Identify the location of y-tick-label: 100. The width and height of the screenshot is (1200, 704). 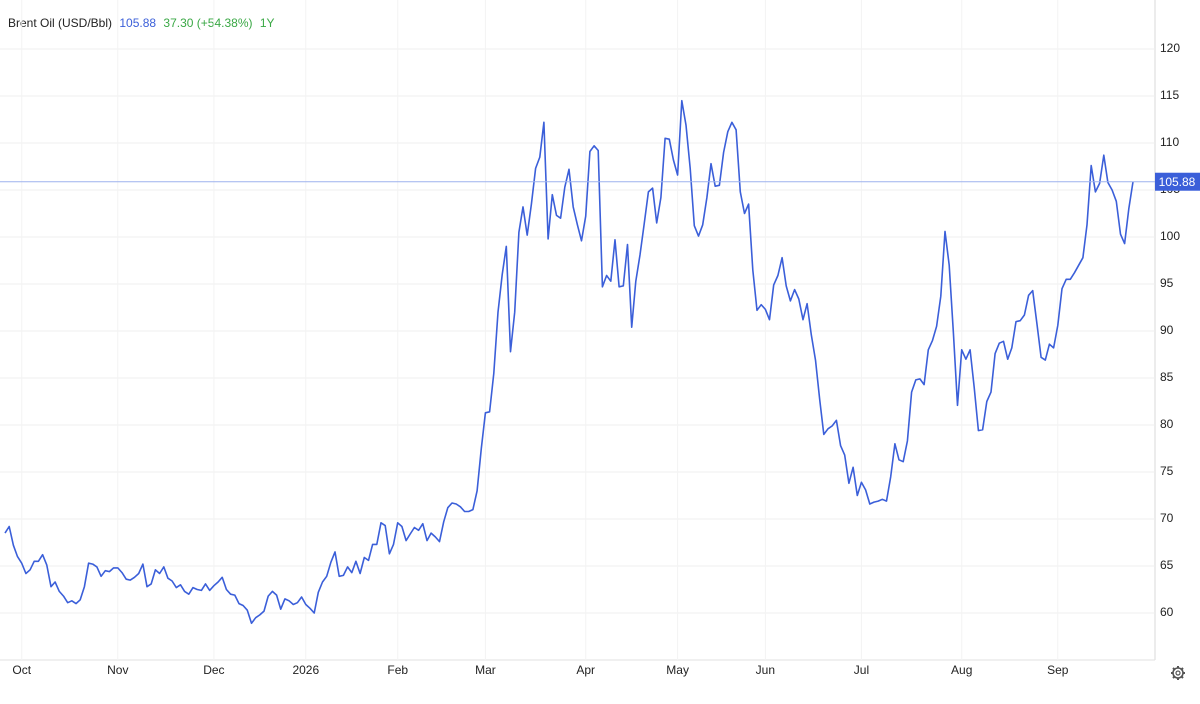
(1170, 236).